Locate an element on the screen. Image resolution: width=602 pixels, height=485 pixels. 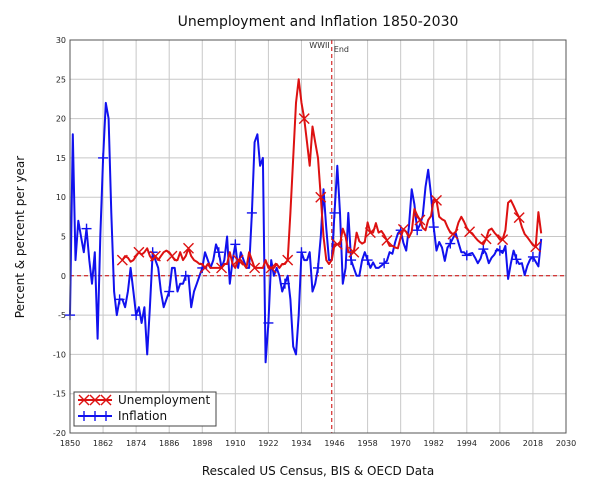
y-tick-label: -15 is located at coordinates (59, 394).